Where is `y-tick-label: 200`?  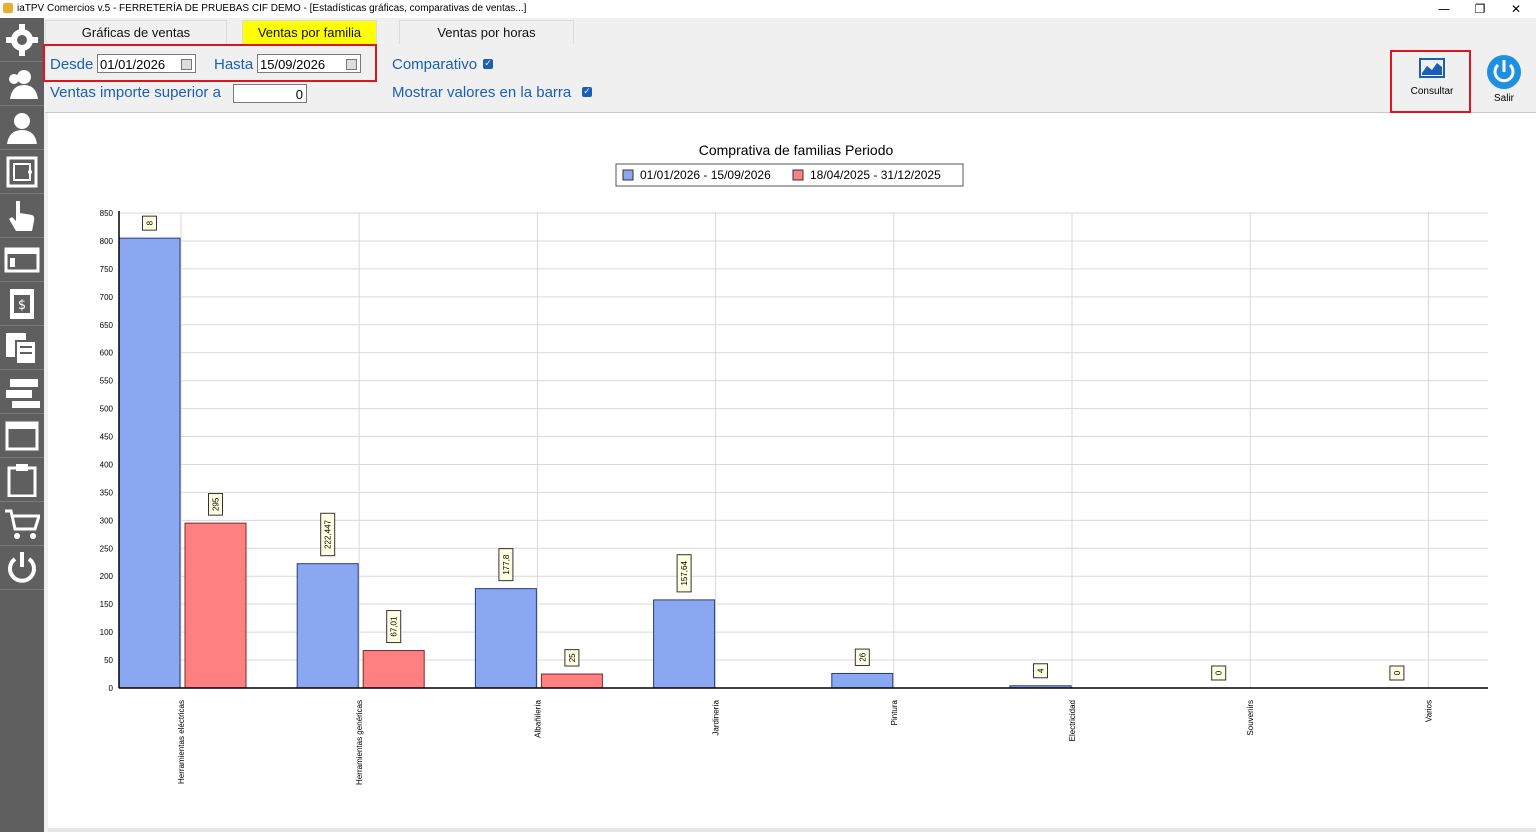
y-tick-label: 200 is located at coordinates (107, 576).